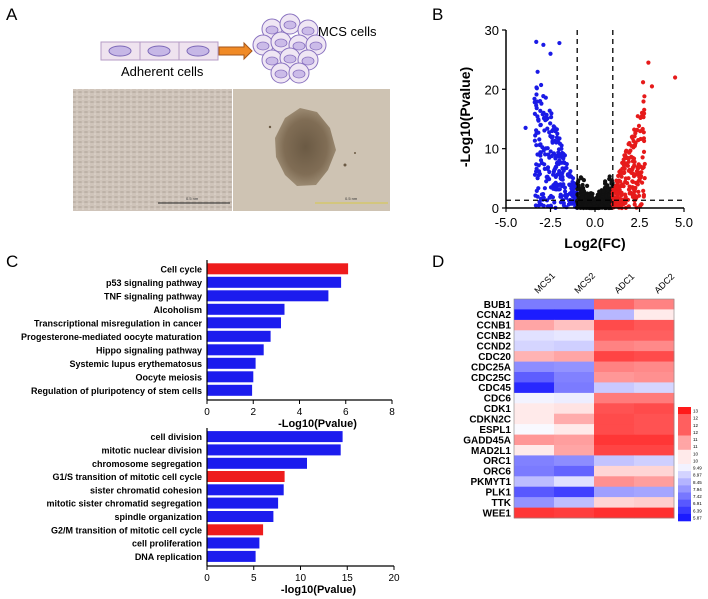  What do you see at coordinates (696, 460) in the screenshot?
I see `color-scale-label: 10` at bounding box center [696, 460].